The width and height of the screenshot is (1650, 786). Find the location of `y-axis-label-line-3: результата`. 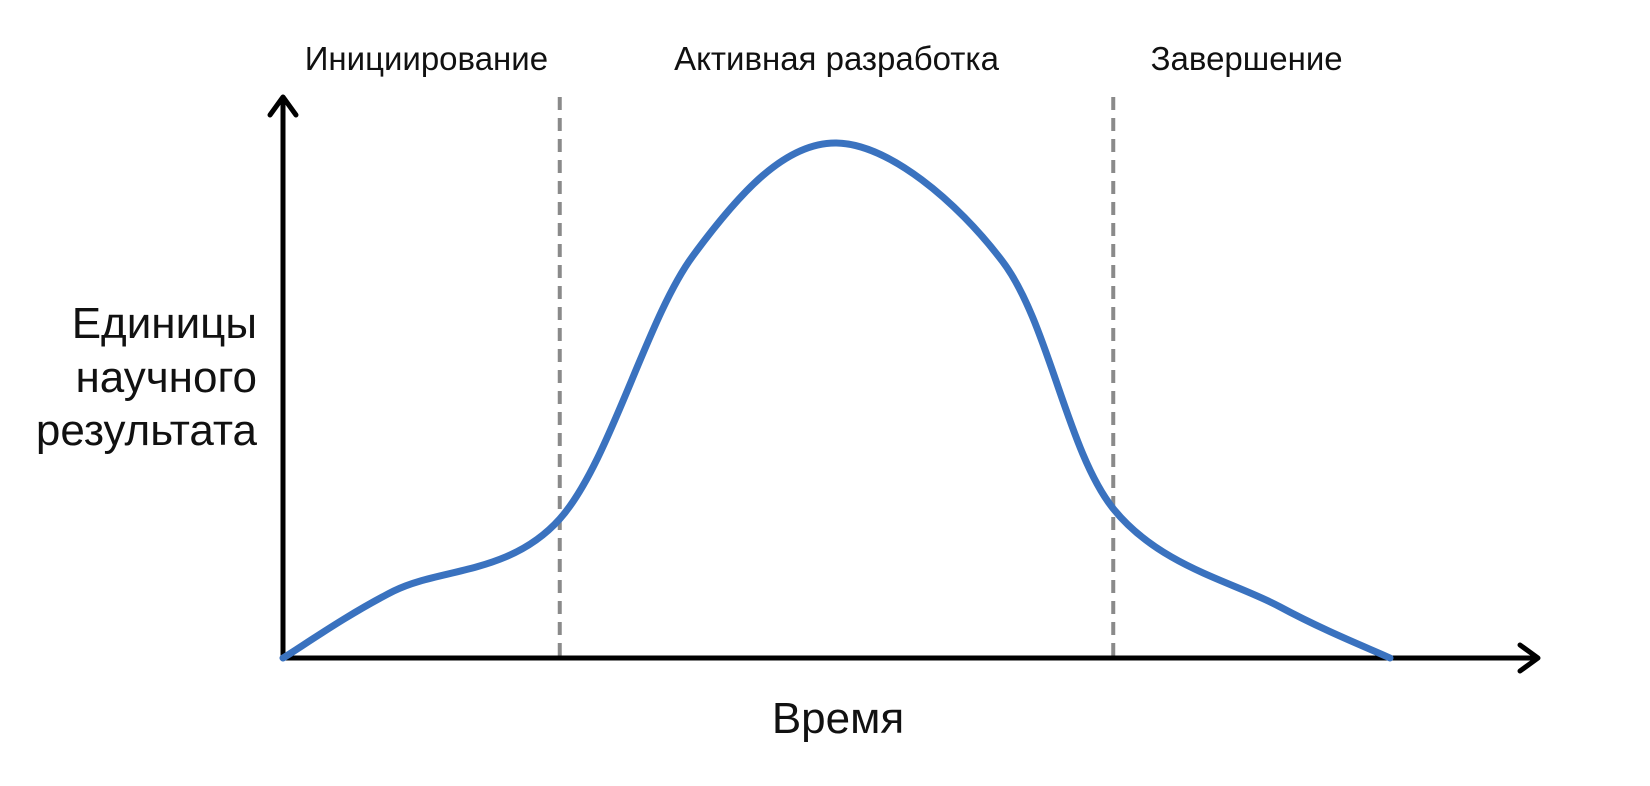

y-axis-label-line-3: результата is located at coordinates (147, 430).